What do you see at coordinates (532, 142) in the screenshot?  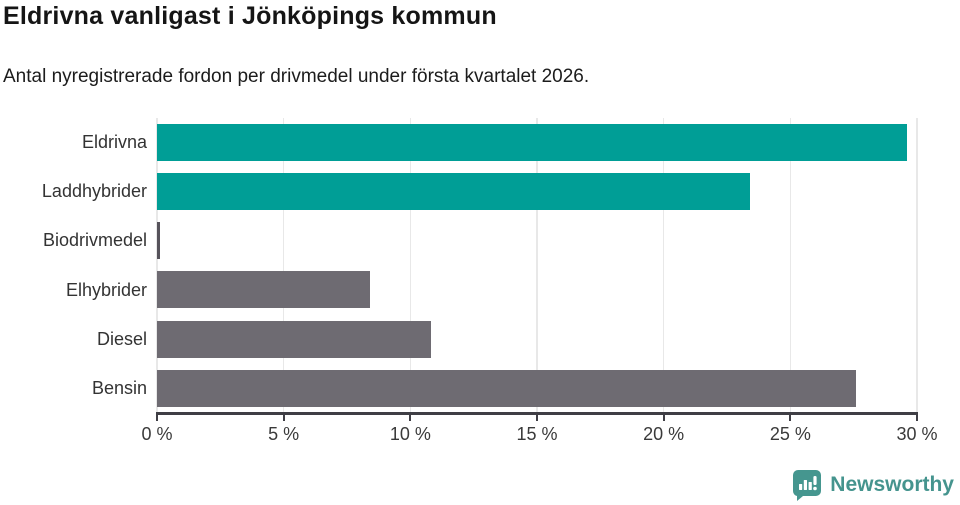 I see `bar-eldrivna` at bounding box center [532, 142].